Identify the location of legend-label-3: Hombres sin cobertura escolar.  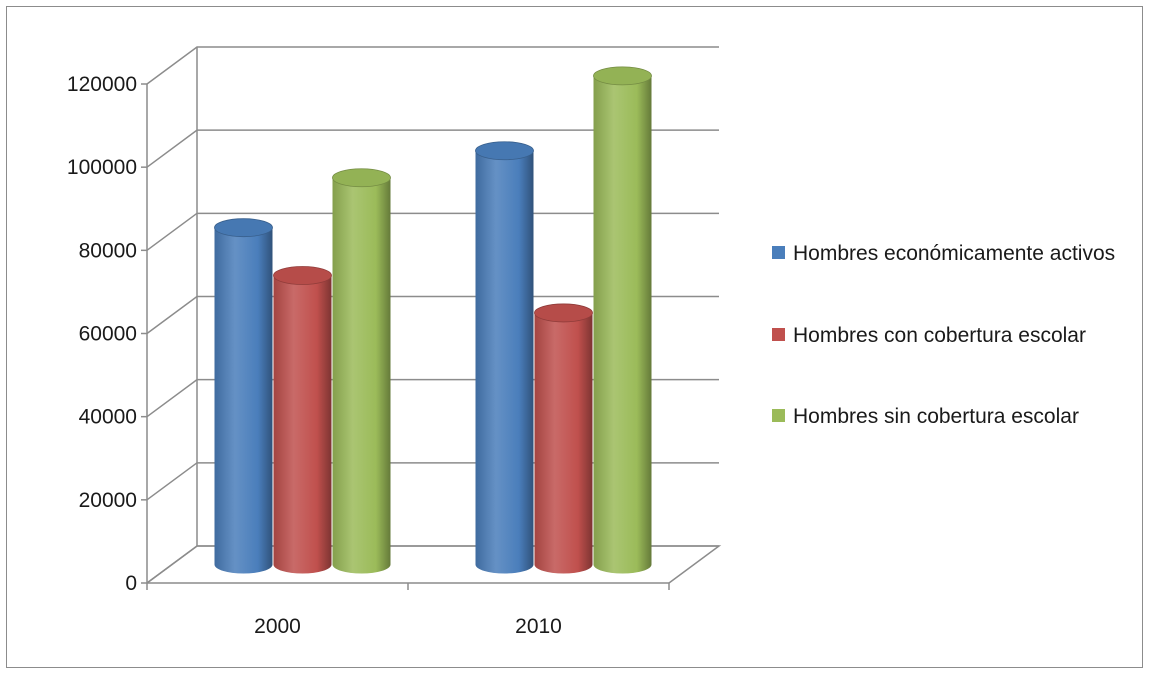
(936, 416).